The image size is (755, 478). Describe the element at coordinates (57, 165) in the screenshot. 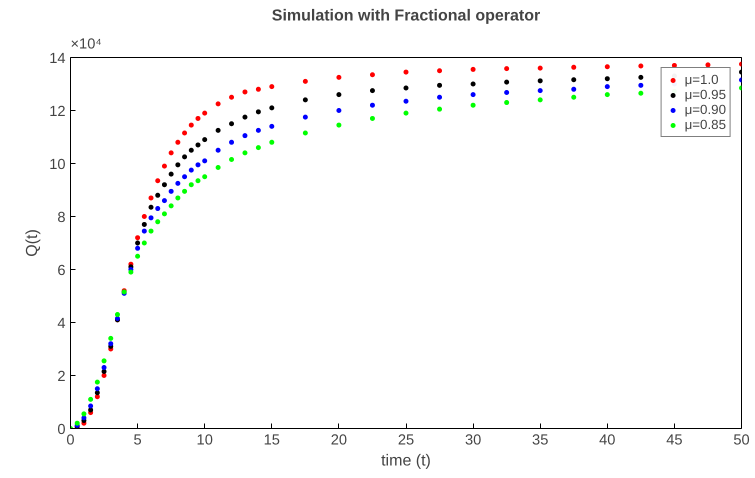

I see `y-tick-label: 10` at that location.